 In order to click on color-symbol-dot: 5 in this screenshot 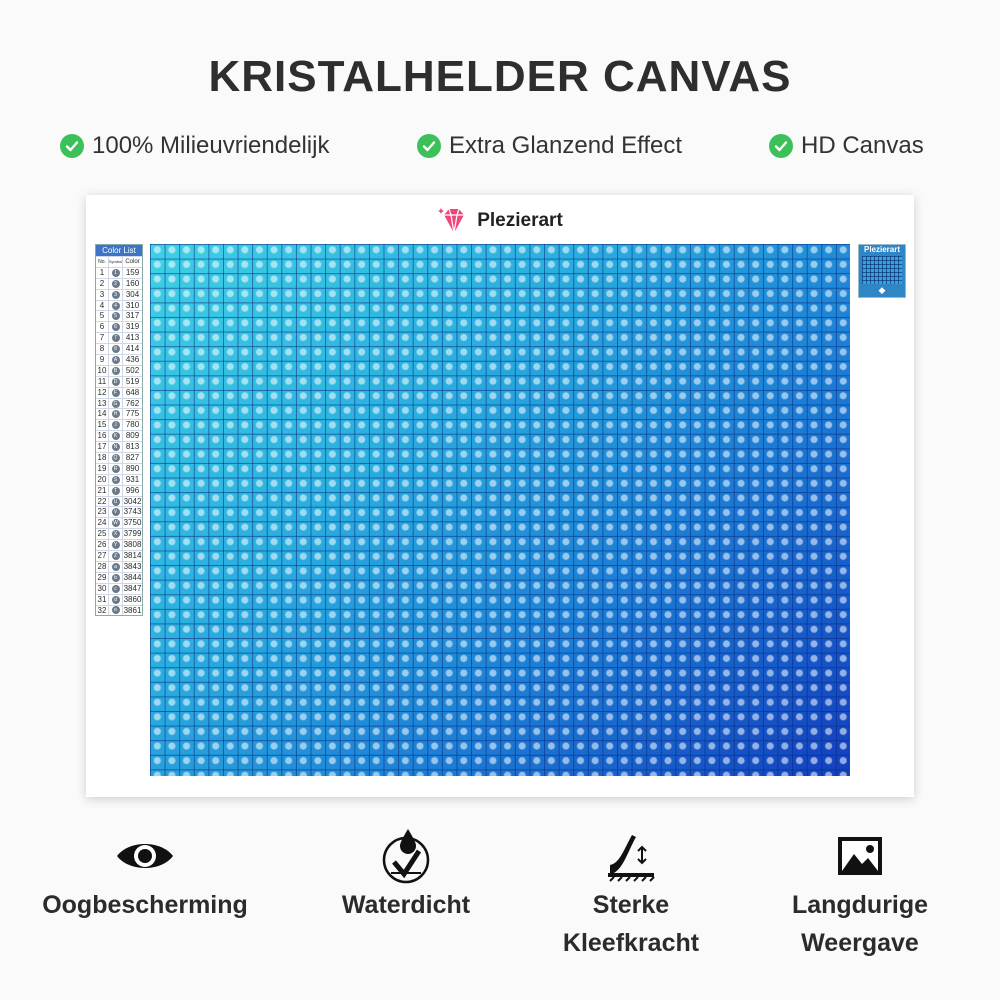, I will do `click(115, 316)`.